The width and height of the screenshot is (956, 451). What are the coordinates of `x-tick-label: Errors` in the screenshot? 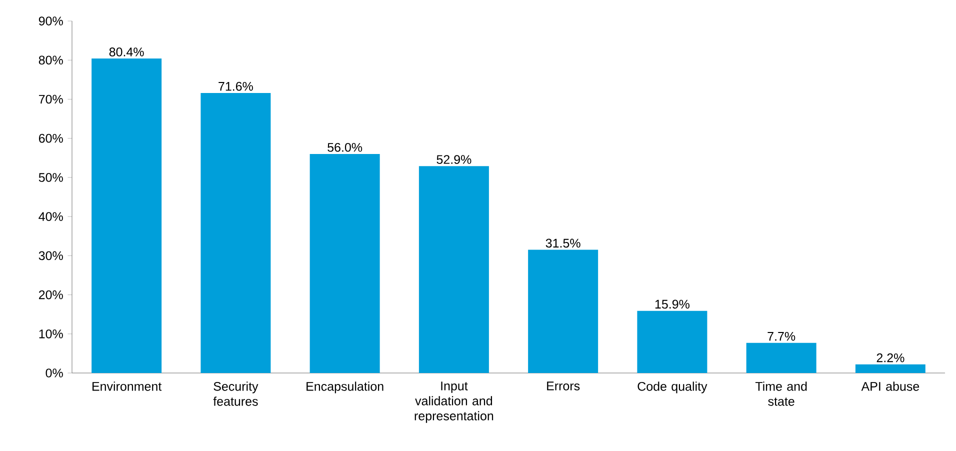 It's located at (563, 386).